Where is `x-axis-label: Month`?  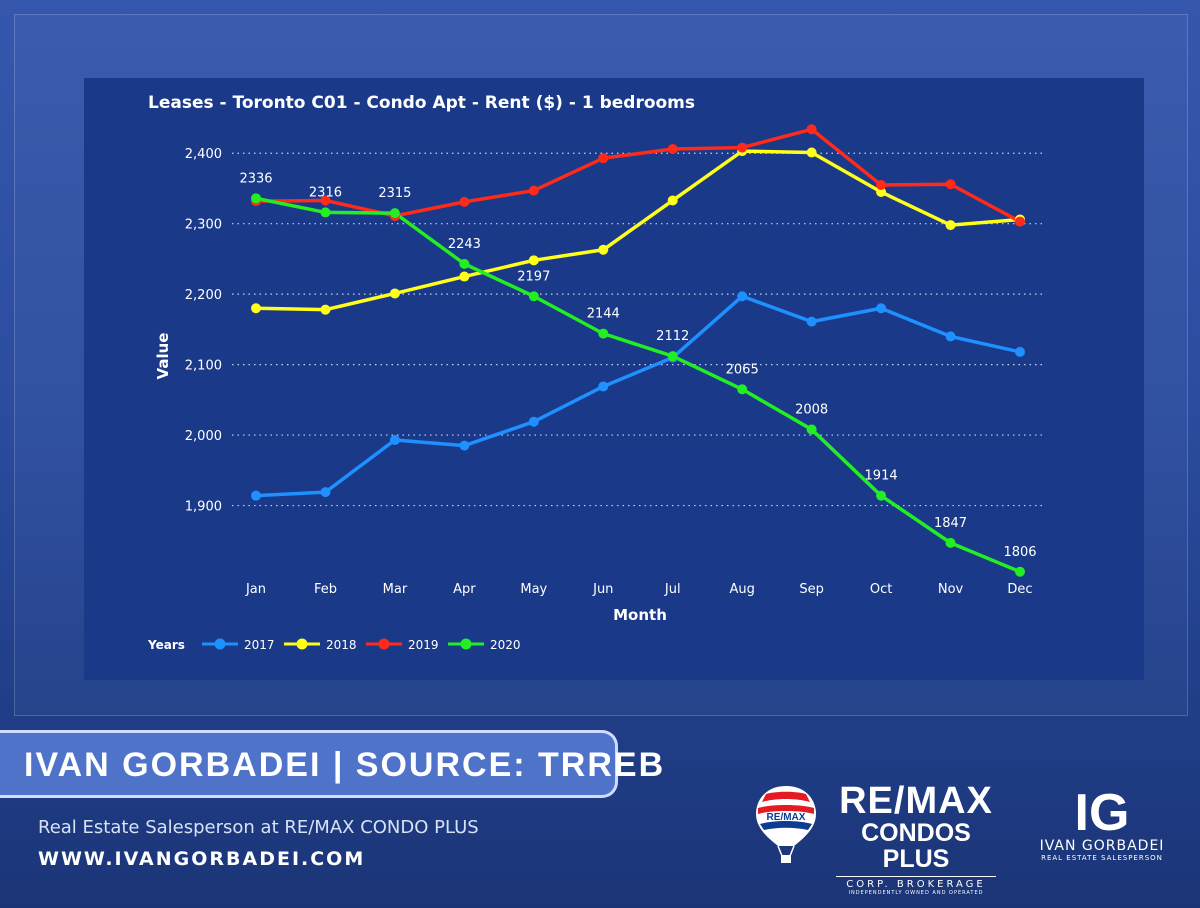
x-axis-label: Month is located at coordinates (640, 615).